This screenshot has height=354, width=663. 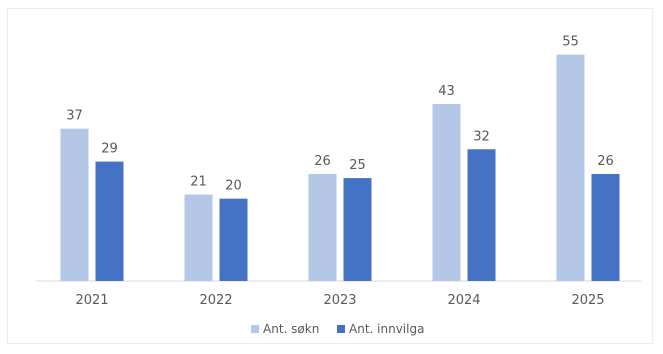 What do you see at coordinates (357, 165) in the screenshot?
I see `data-label-innvilga-2023: 25` at bounding box center [357, 165].